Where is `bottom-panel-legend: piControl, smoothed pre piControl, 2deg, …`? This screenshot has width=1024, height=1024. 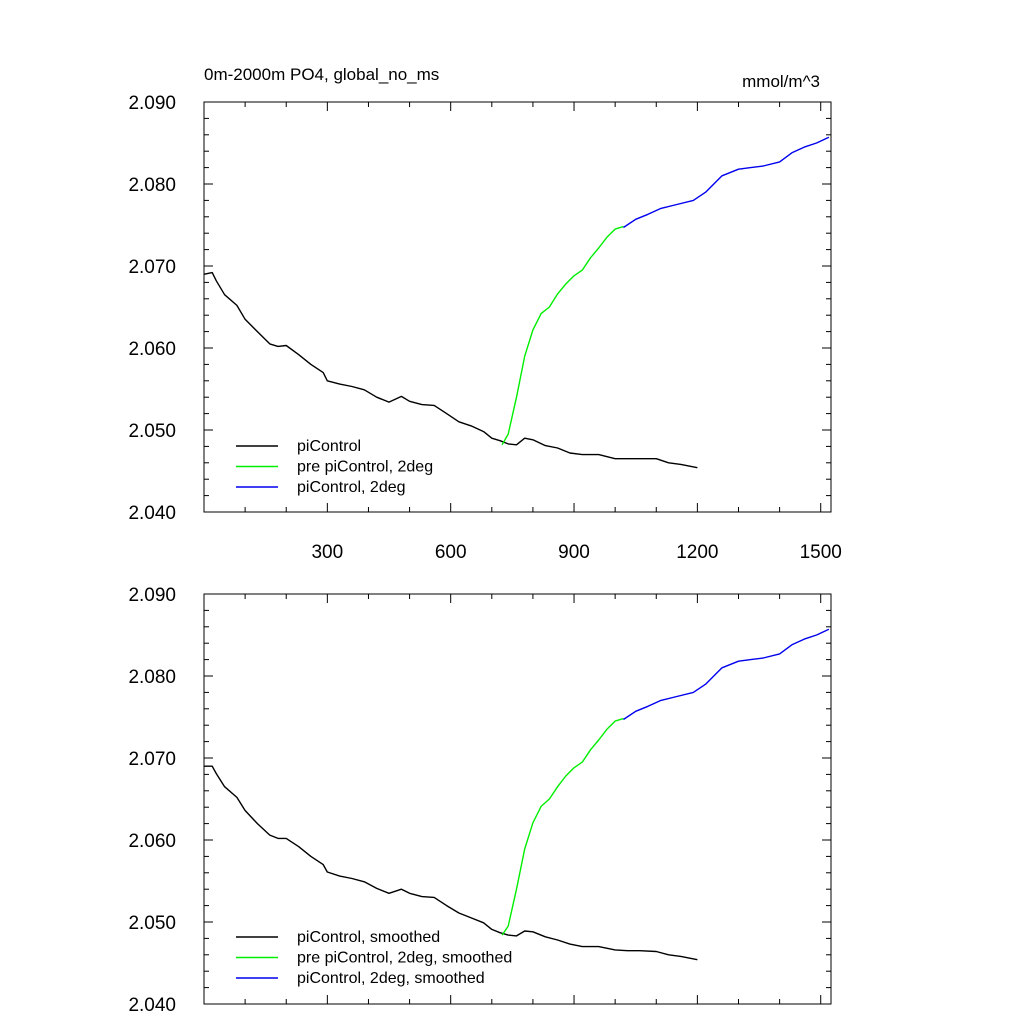
bottom-panel-legend: piControl, smoothed pre piControl, 2deg, … is located at coordinates (374, 958).